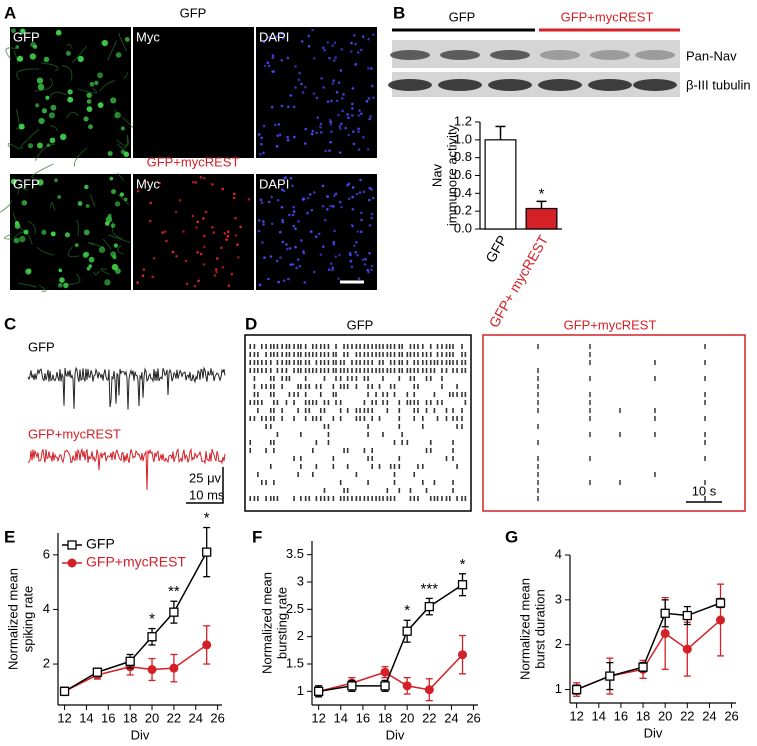  What do you see at coordinates (9, 536) in the screenshot?
I see `panel-letter: E` at bounding box center [9, 536].